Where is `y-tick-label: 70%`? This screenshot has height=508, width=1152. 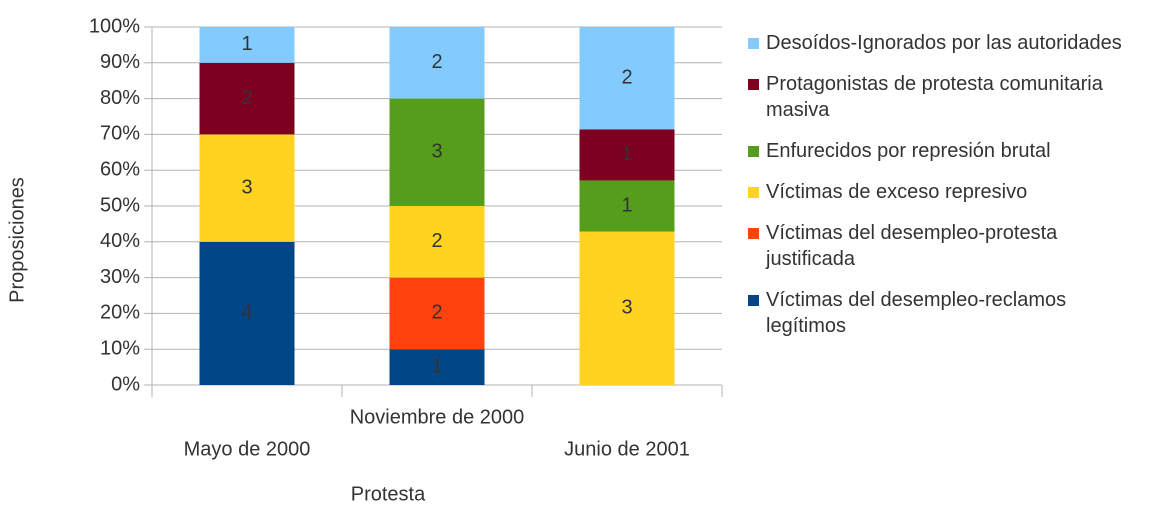
y-tick-label: 70% is located at coordinates (120, 134).